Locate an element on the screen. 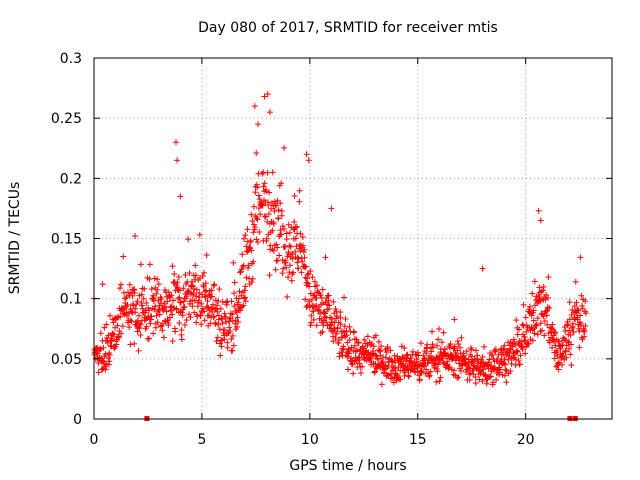  x-tick-label: 10 is located at coordinates (310, 440).